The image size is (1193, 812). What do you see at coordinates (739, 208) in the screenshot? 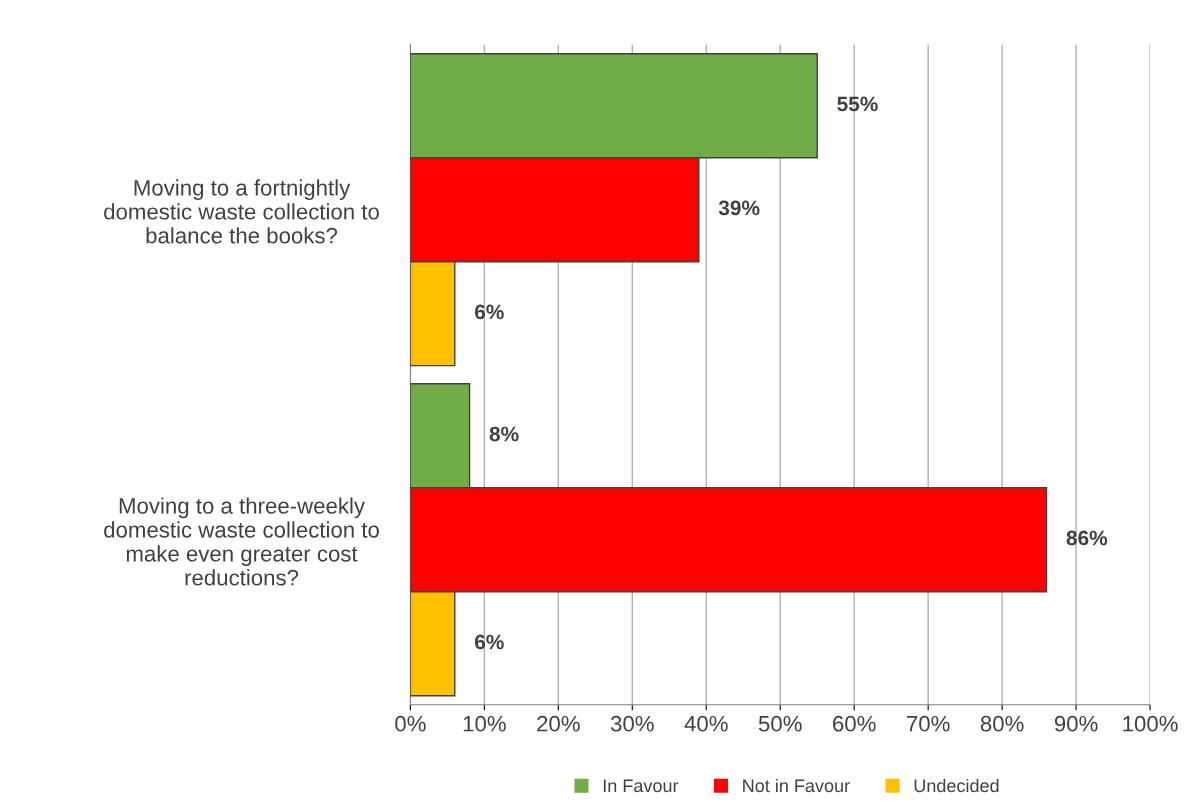
I see `data-label: 39%` at bounding box center [739, 208].